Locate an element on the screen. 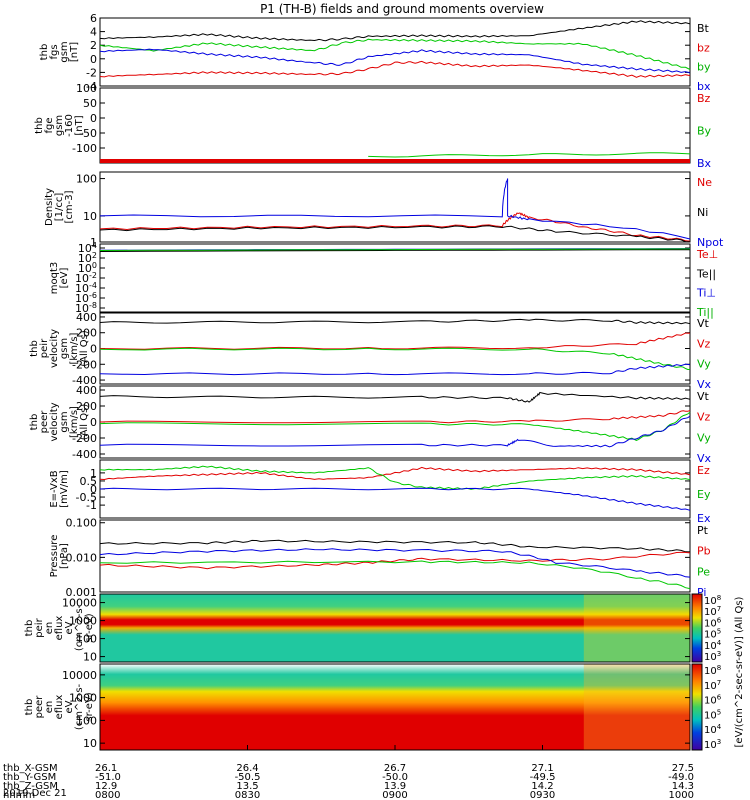  legend-label-Ti||: Ti|| is located at coordinates (705, 312).